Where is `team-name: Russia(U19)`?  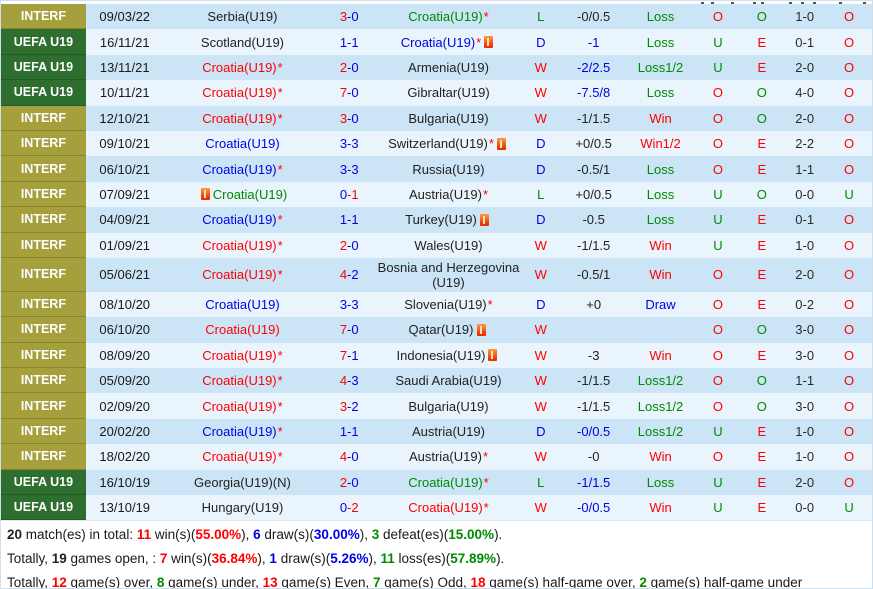
team-name: Russia(U19) is located at coordinates (448, 169).